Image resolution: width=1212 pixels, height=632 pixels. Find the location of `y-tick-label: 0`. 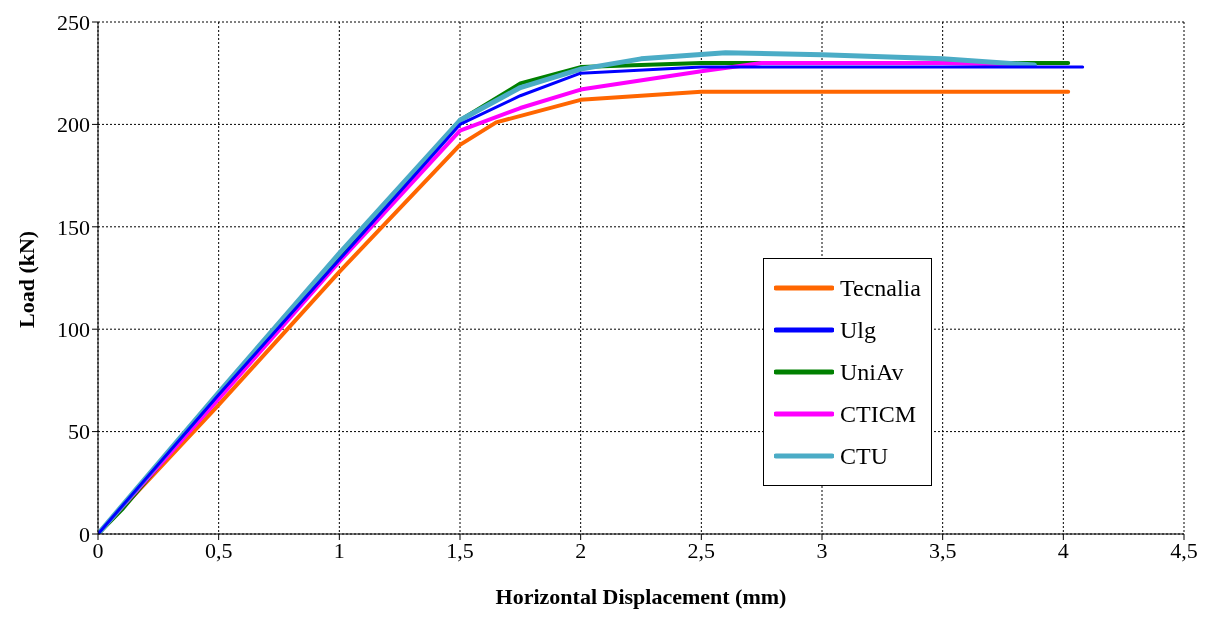

y-tick-label: 0 is located at coordinates (84, 534).